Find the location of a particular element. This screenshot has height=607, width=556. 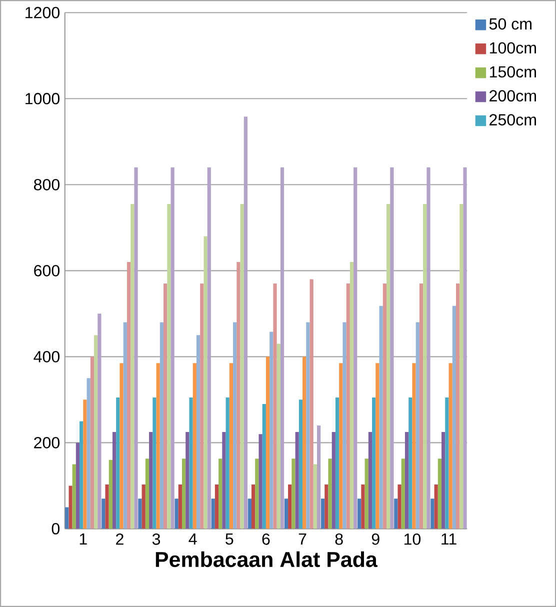

x-tick-label: 11 is located at coordinates (449, 539).